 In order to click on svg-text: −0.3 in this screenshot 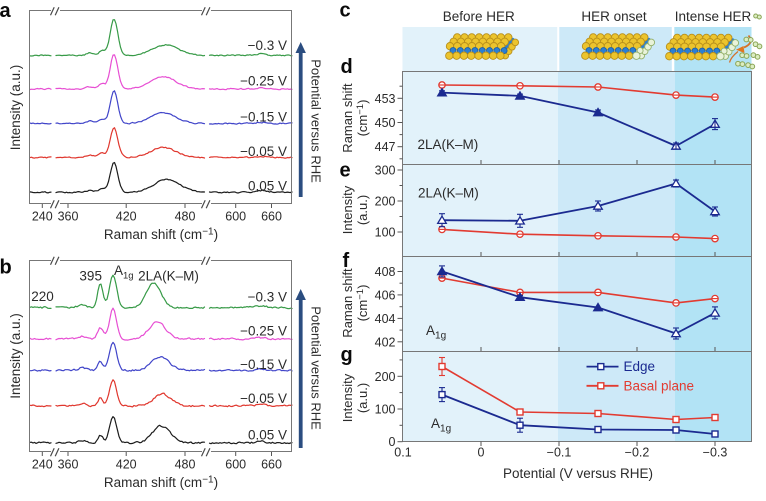, I will do `click(715, 453)`.